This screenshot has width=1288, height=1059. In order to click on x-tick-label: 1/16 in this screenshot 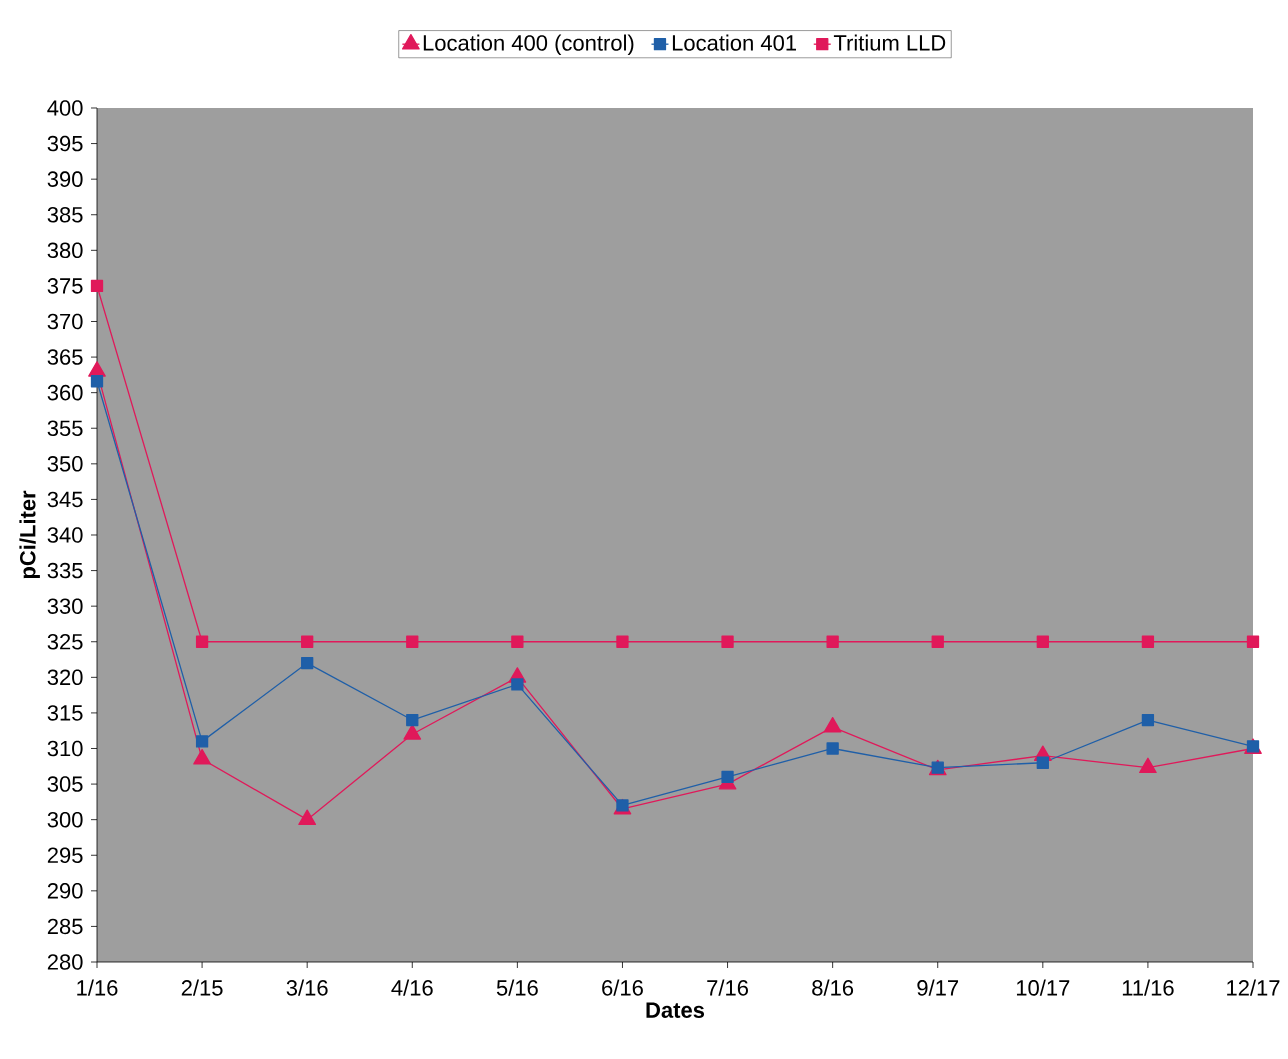, I will do `click(97, 987)`.